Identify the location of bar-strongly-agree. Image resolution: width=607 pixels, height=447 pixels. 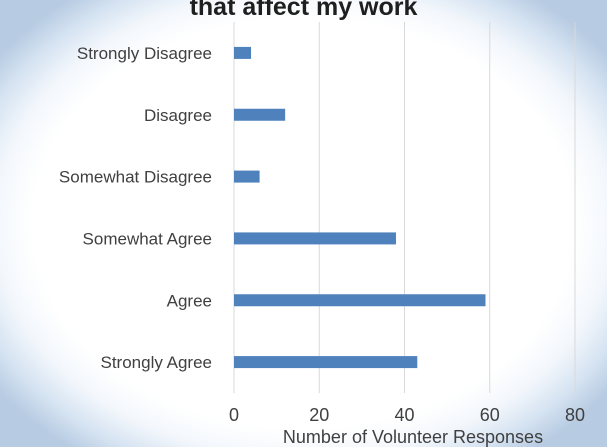
(326, 362).